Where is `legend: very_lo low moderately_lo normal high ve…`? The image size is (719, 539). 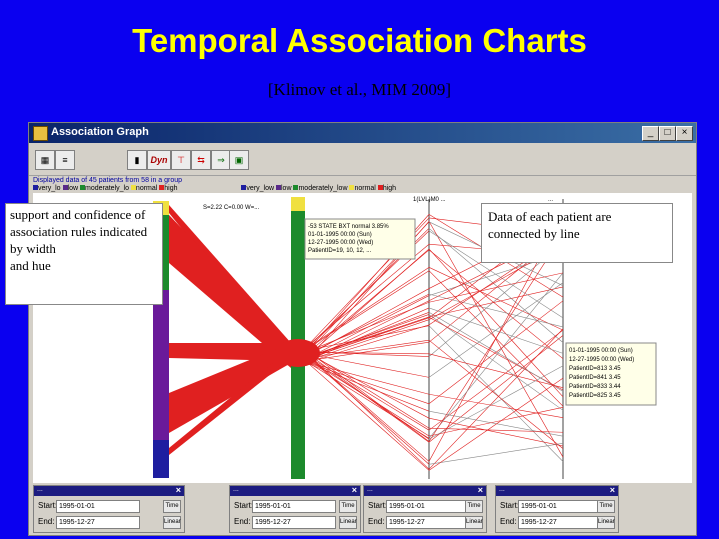 legend: very_lo low moderately_lo normal high ve… is located at coordinates (363, 188).